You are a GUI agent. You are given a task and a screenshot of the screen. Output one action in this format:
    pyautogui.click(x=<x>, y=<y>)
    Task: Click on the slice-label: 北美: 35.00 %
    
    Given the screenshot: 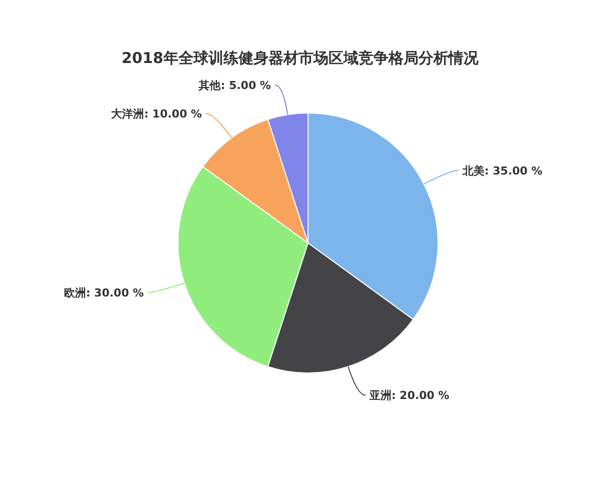 What is the action you would take?
    pyautogui.click(x=502, y=171)
    